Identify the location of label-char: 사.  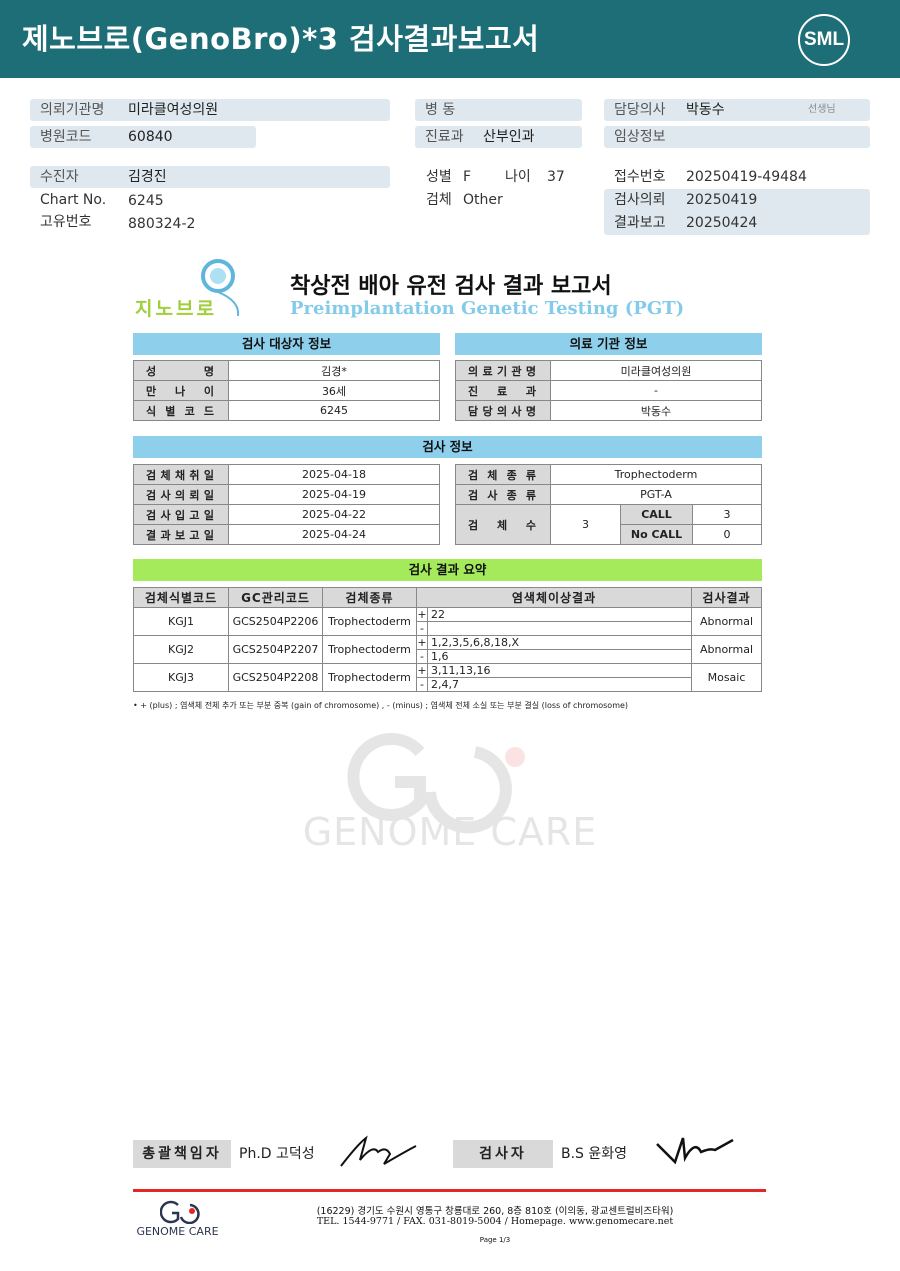
(166, 495).